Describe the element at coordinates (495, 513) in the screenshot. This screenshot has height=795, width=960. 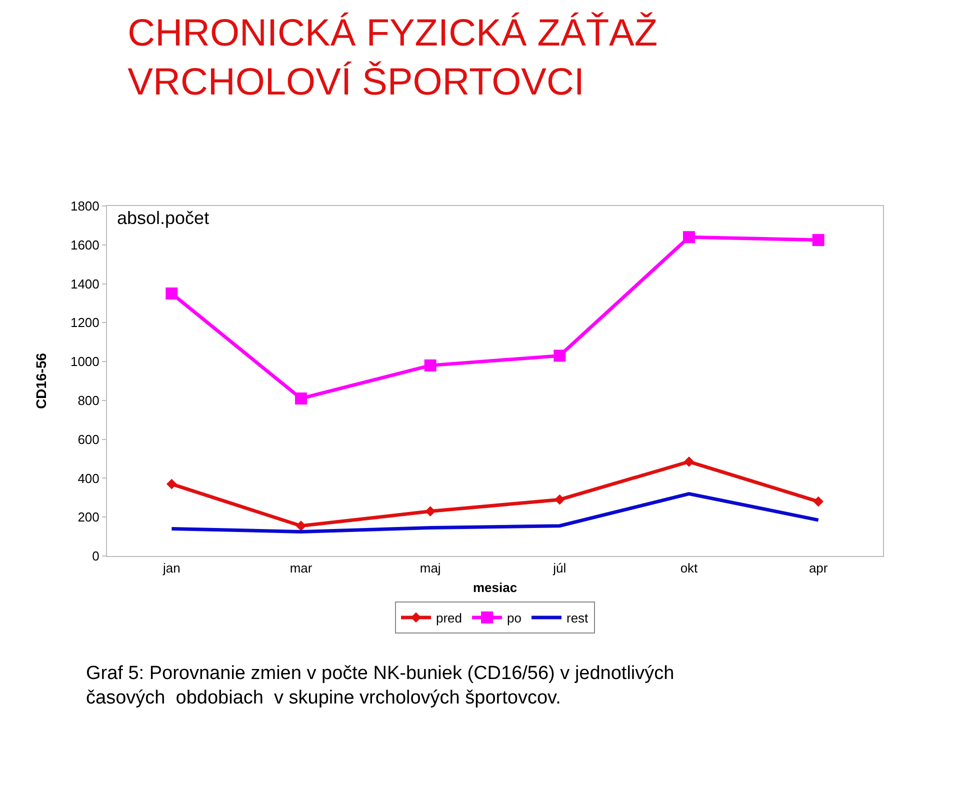
I see `line-series` at that location.